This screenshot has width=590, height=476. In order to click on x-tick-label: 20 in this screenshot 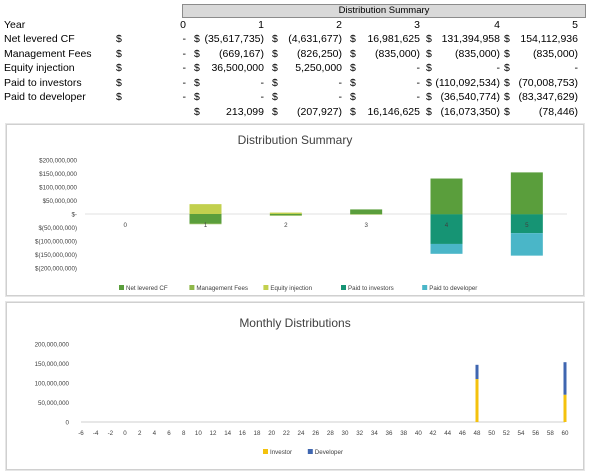, I will do `click(271, 433)`.